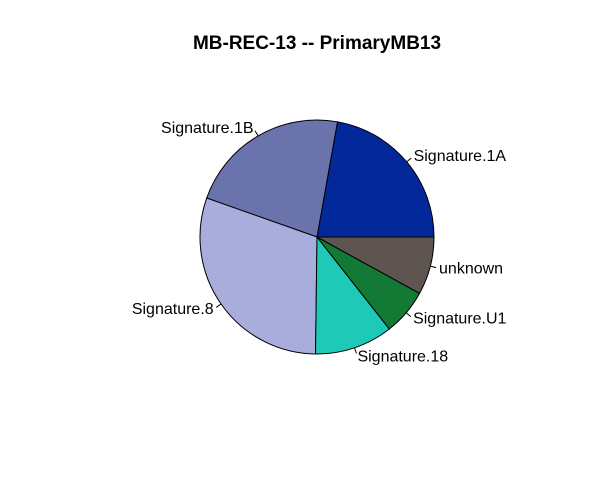 Image resolution: width=596 pixels, height=493 pixels. What do you see at coordinates (460, 156) in the screenshot?
I see `pie-label-signature-1a: Signature.1A` at bounding box center [460, 156].